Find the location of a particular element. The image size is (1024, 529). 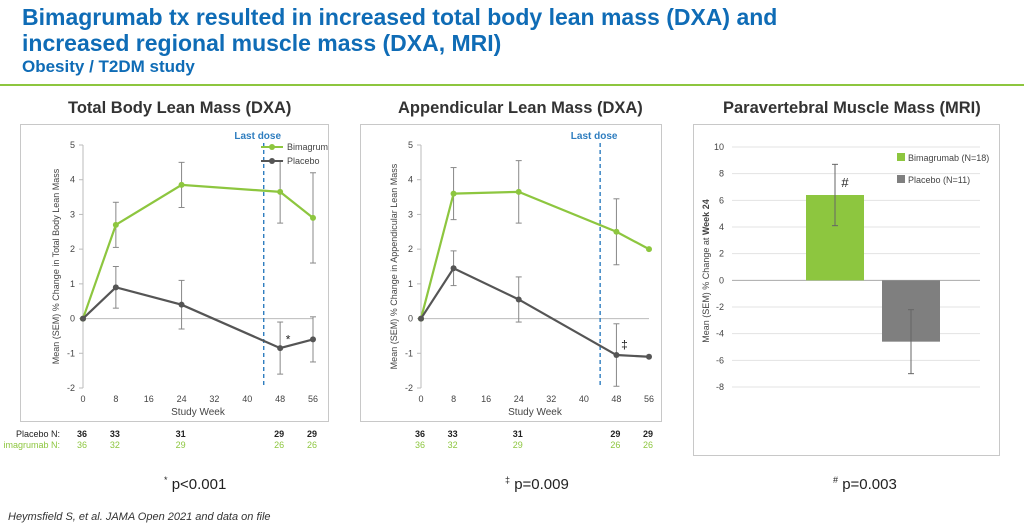

chart1-legend-placebo-label: Placebo is located at coordinates (303, 161).